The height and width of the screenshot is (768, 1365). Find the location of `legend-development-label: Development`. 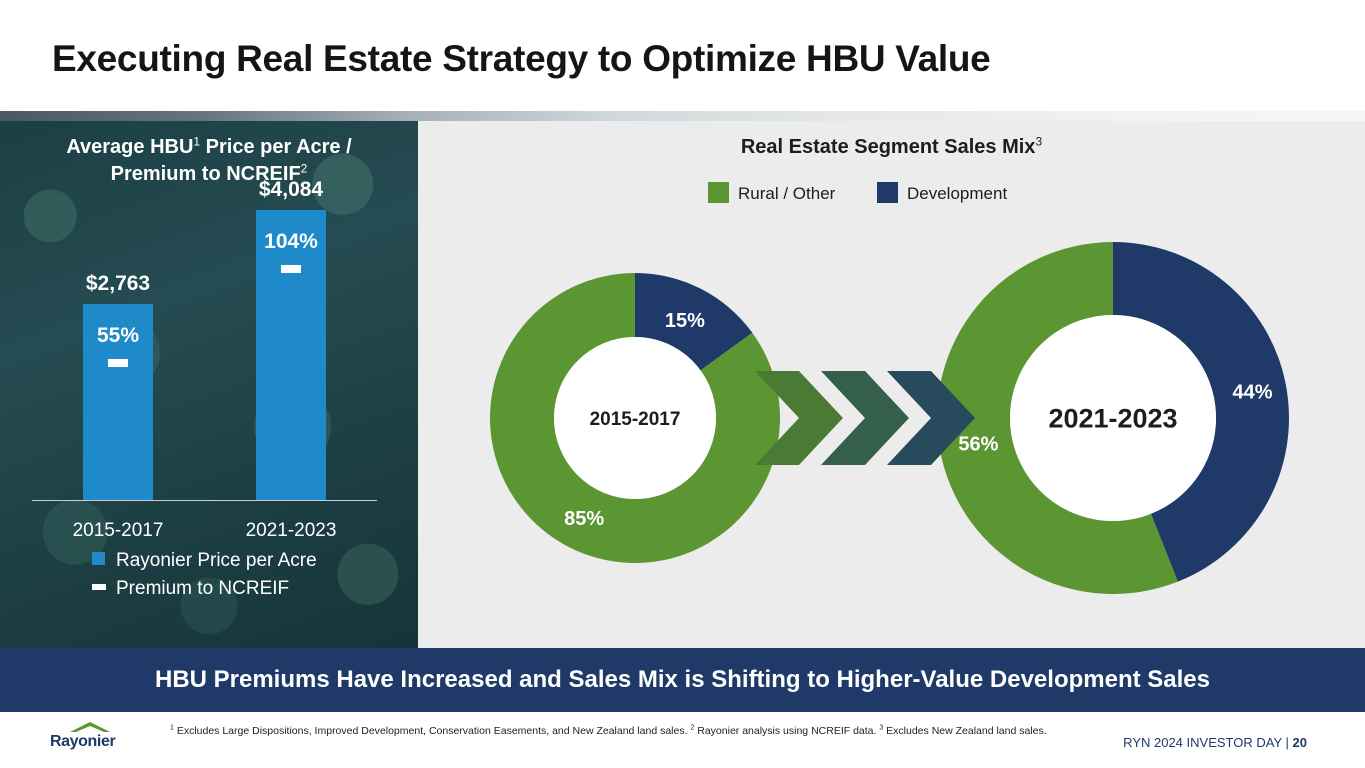

legend-development-label: Development is located at coordinates (957, 193).